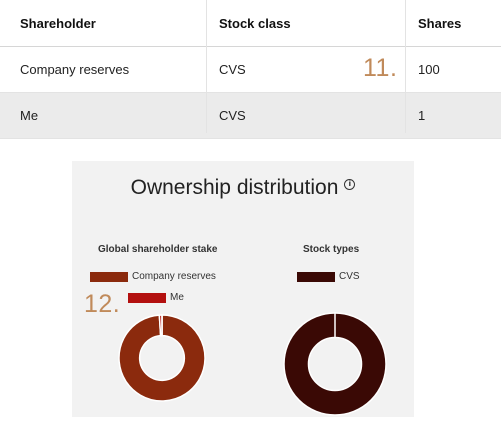 This screenshot has height=447, width=501. What do you see at coordinates (58, 23) in the screenshot?
I see `column-header-shareholder: Shareholder` at bounding box center [58, 23].